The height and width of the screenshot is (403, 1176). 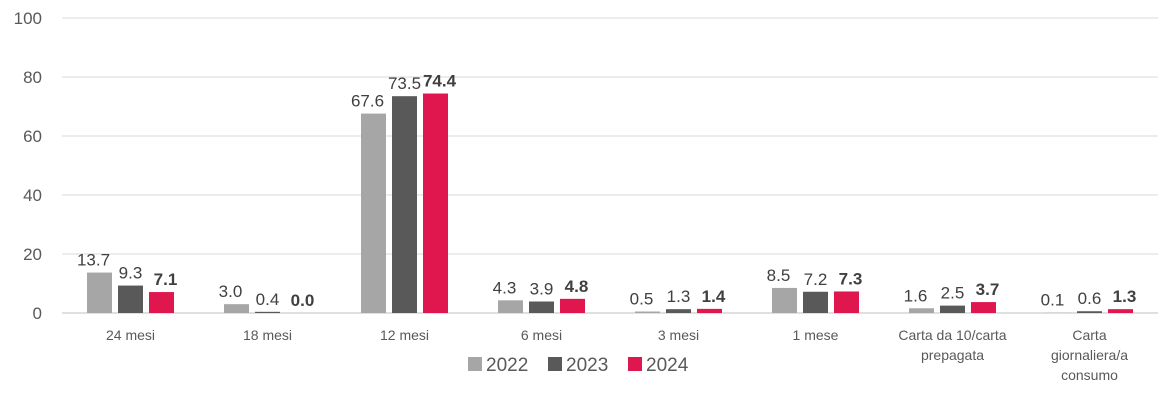 I want to click on y-tick-label: 40, so click(x=32, y=195).